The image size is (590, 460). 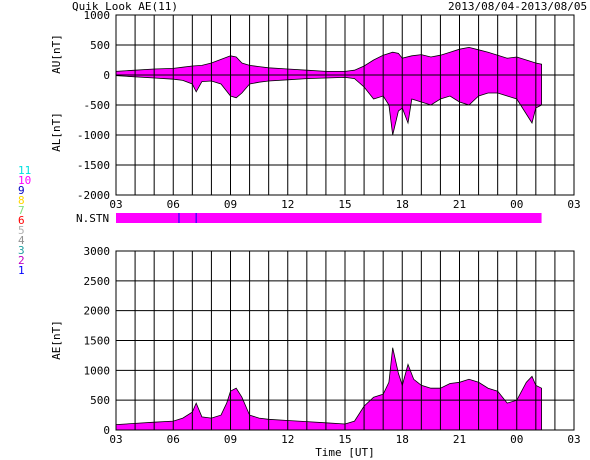 I want to click on station-key-item: 4, so click(x=21, y=240).